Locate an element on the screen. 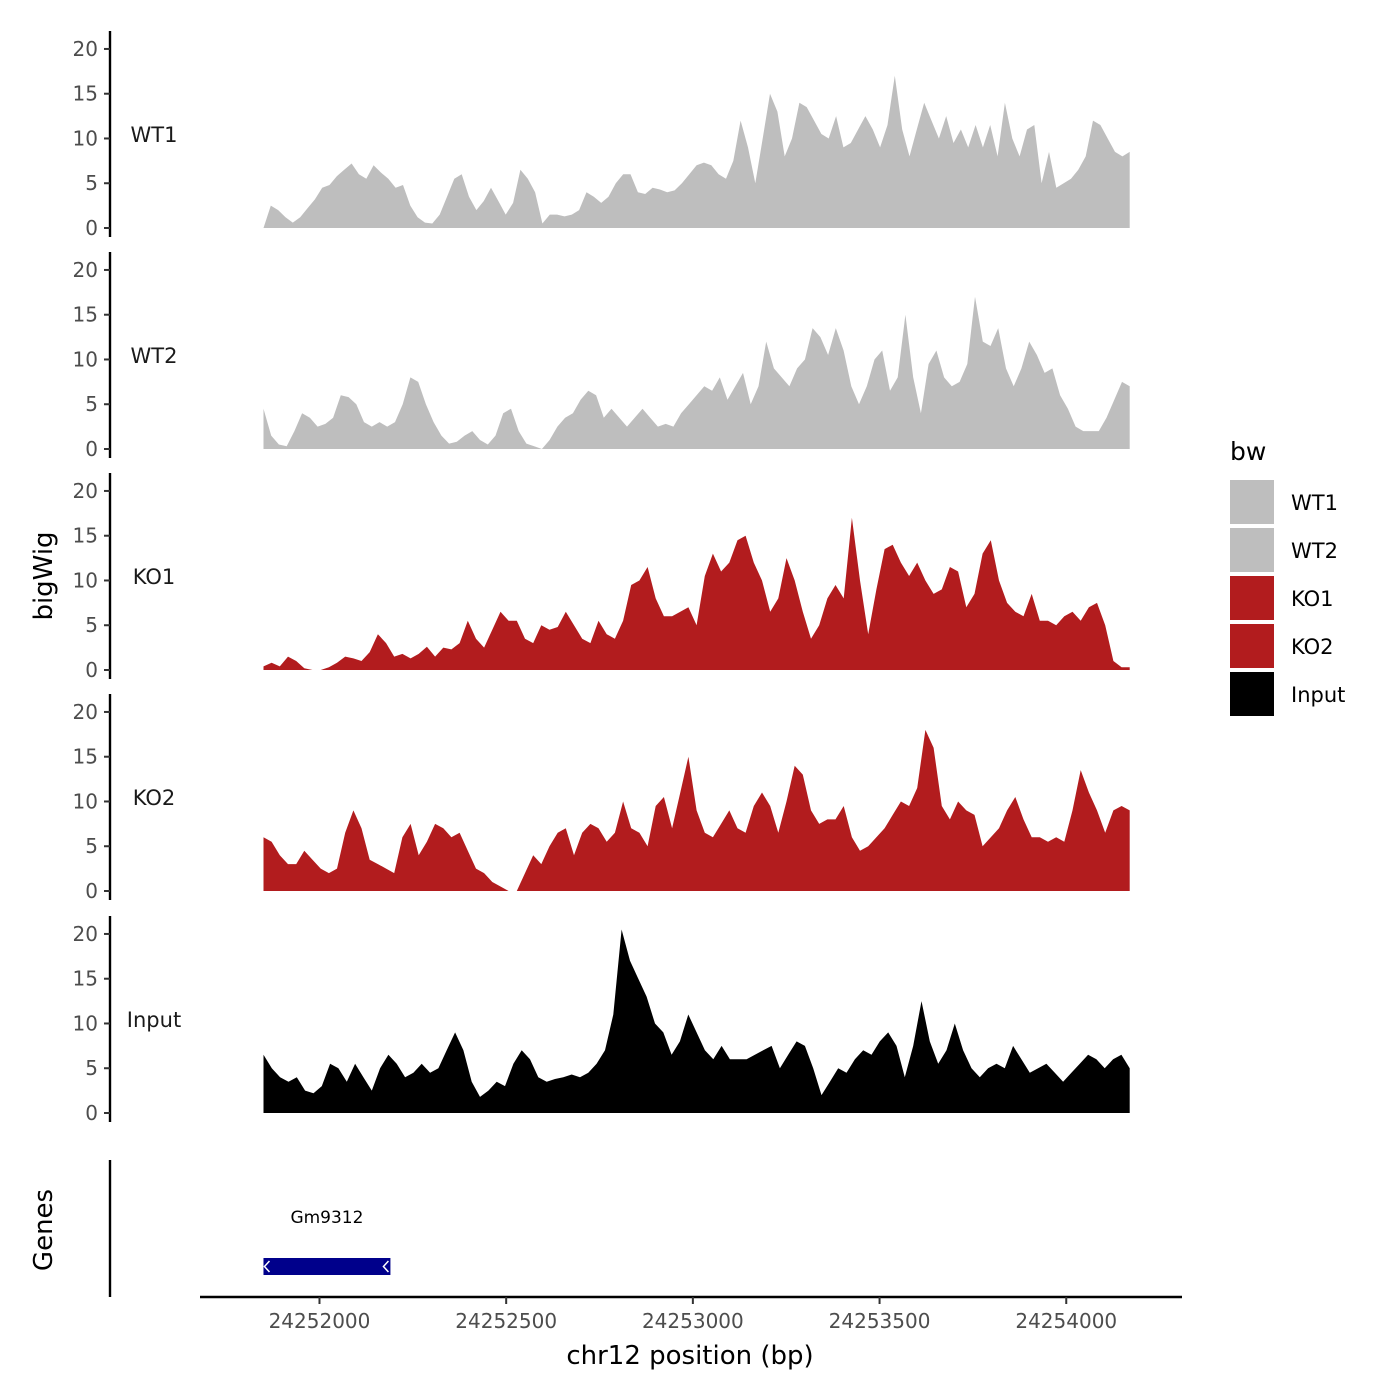 Image resolution: width=1400 pixels, height=1400 pixels. x-tick-label: 24252500 is located at coordinates (506, 1321).